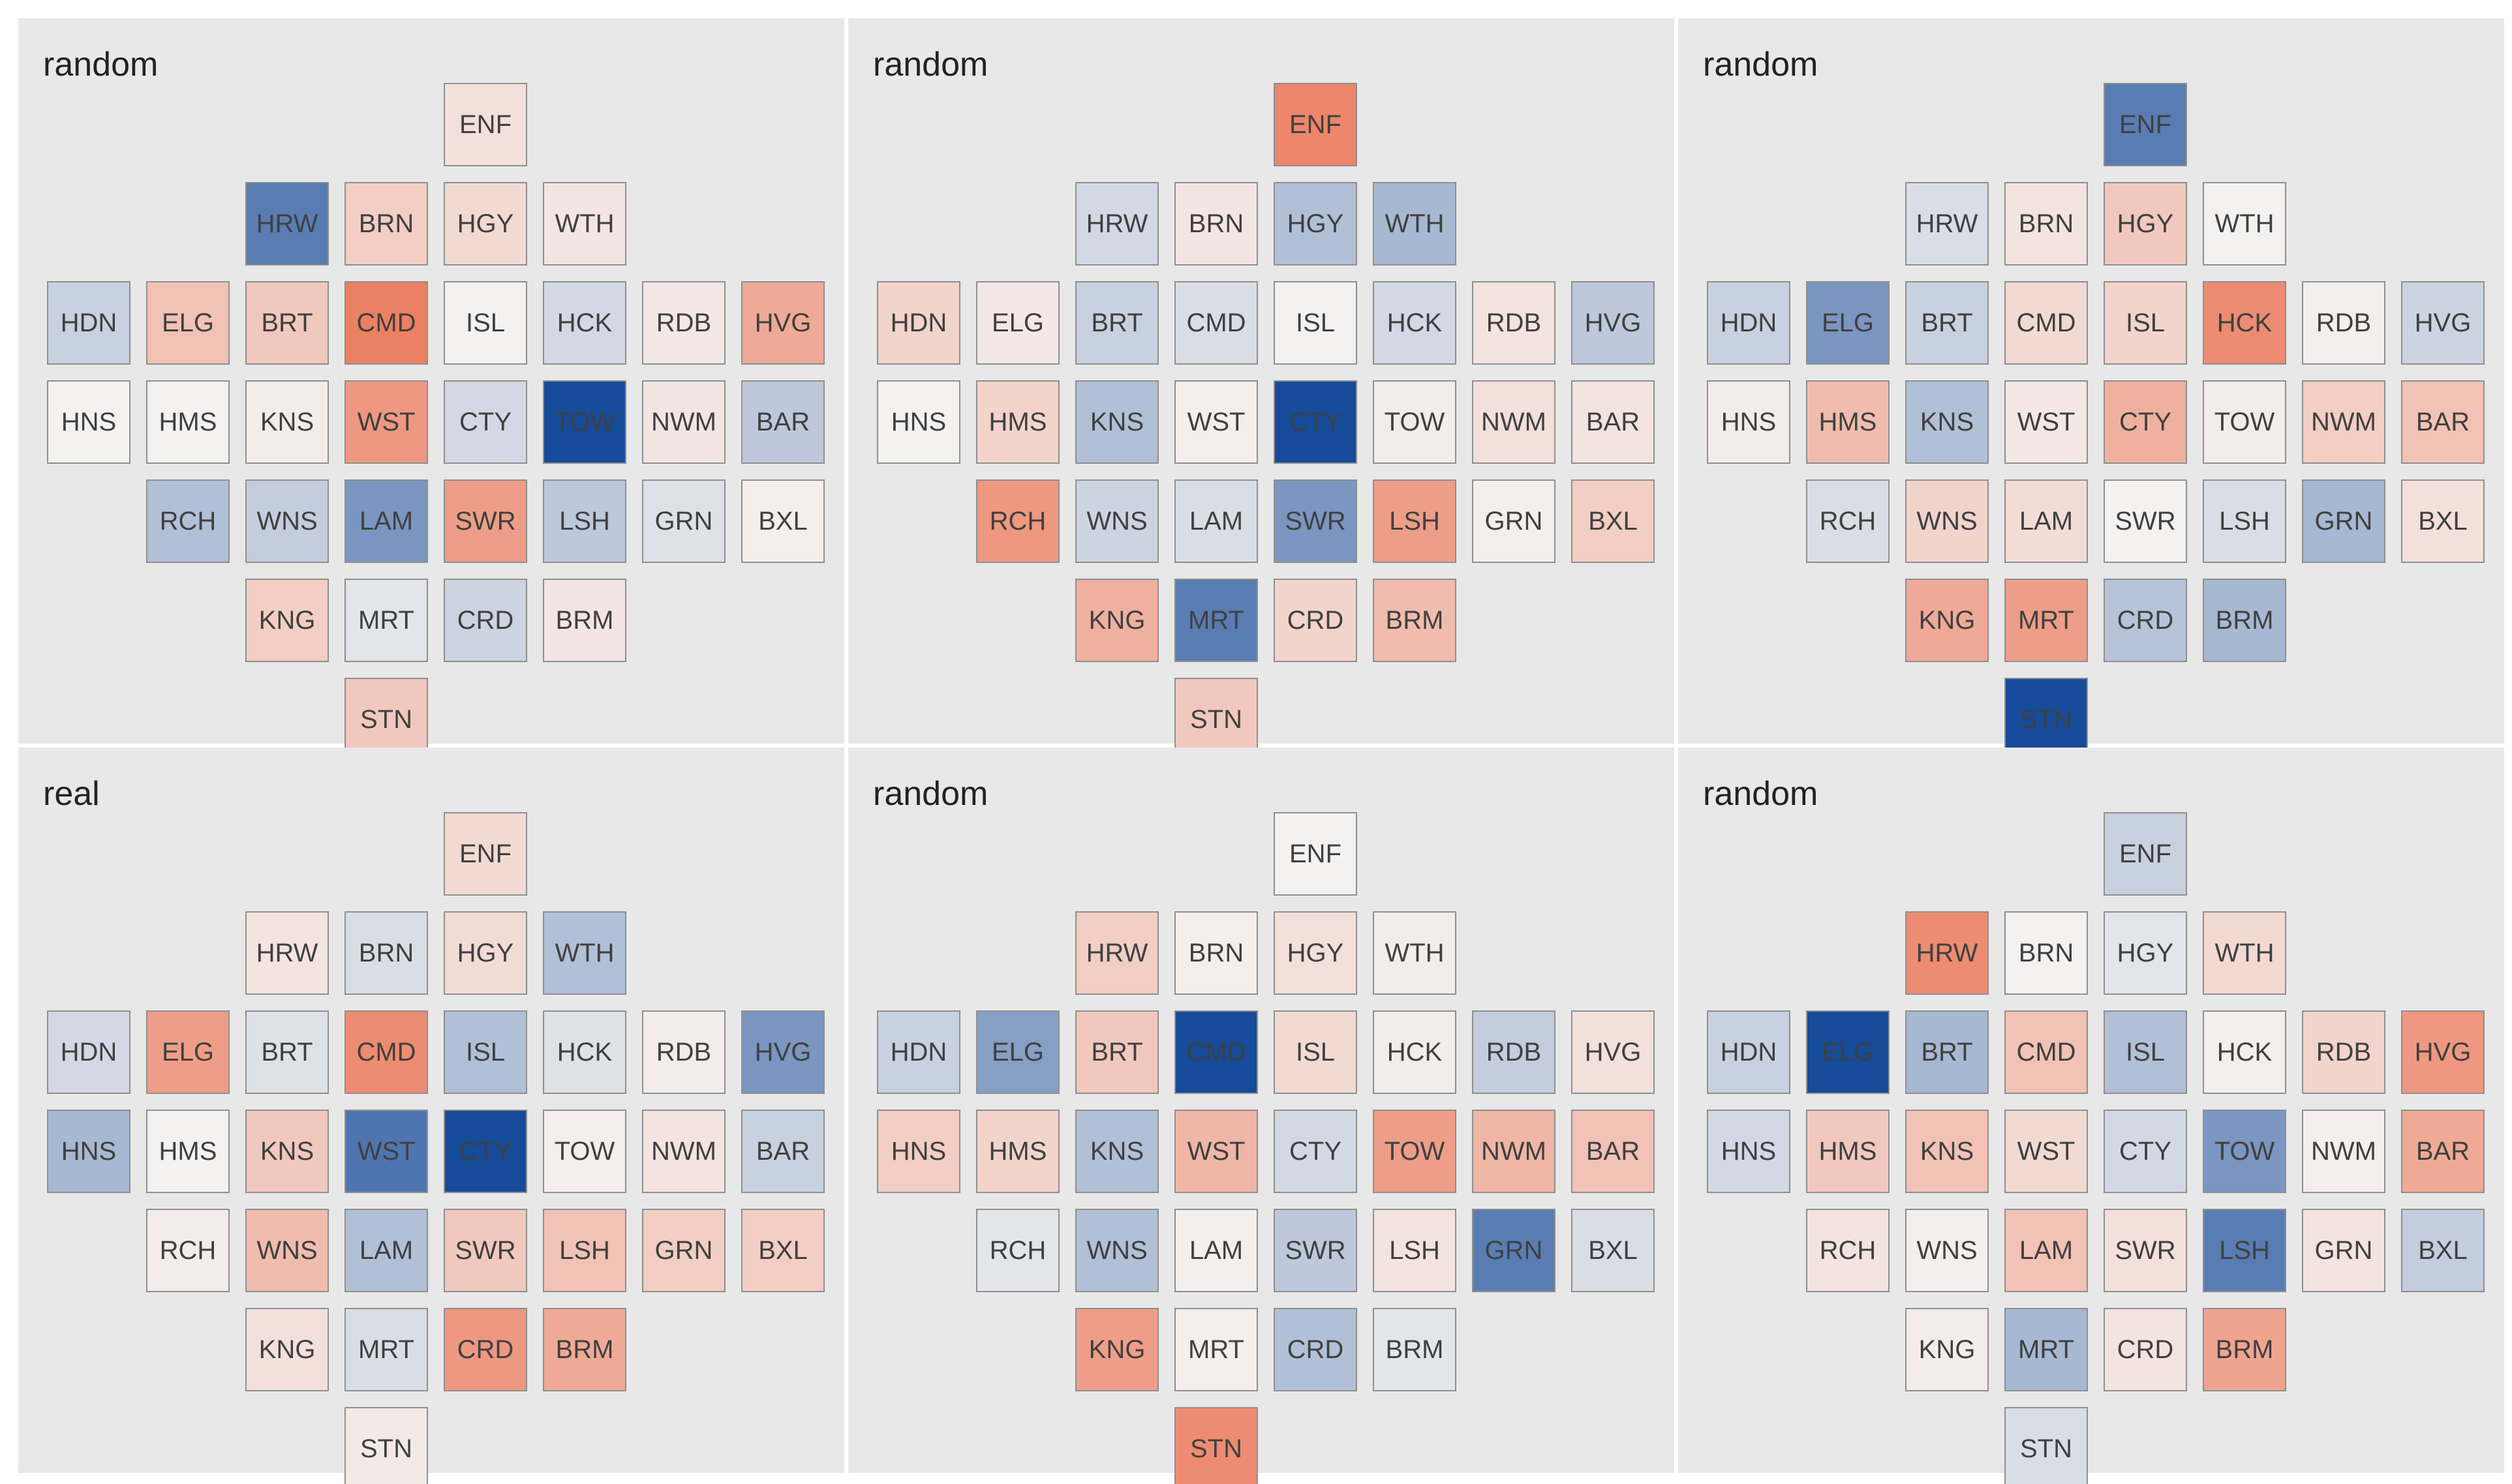 The width and height of the screenshot is (2512, 1484). What do you see at coordinates (1117, 620) in the screenshot?
I see `tile-kng: KNG` at bounding box center [1117, 620].